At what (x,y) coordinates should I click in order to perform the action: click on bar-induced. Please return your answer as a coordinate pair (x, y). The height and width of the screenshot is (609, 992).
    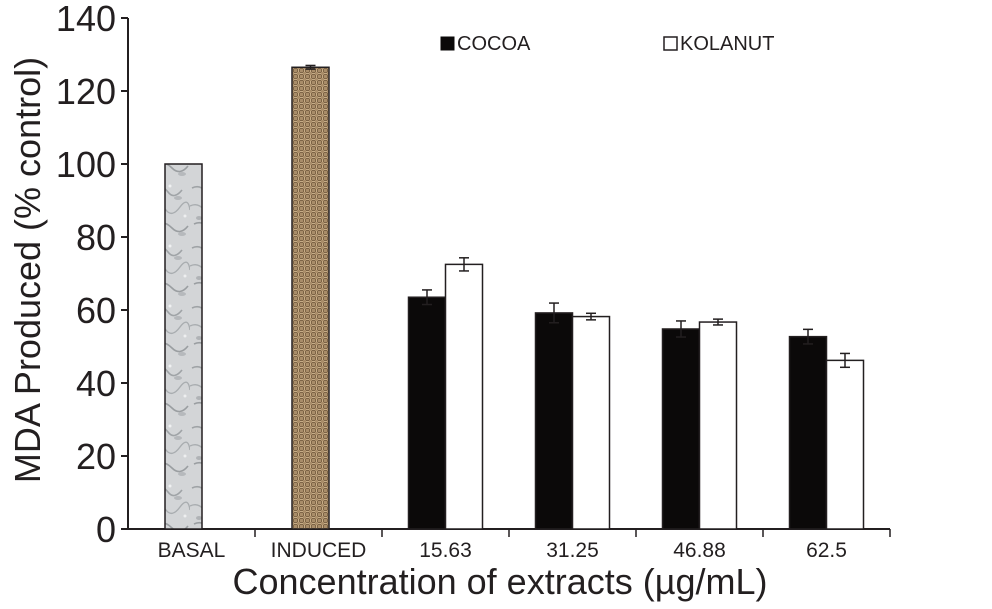
    Looking at the image, I should click on (310, 298).